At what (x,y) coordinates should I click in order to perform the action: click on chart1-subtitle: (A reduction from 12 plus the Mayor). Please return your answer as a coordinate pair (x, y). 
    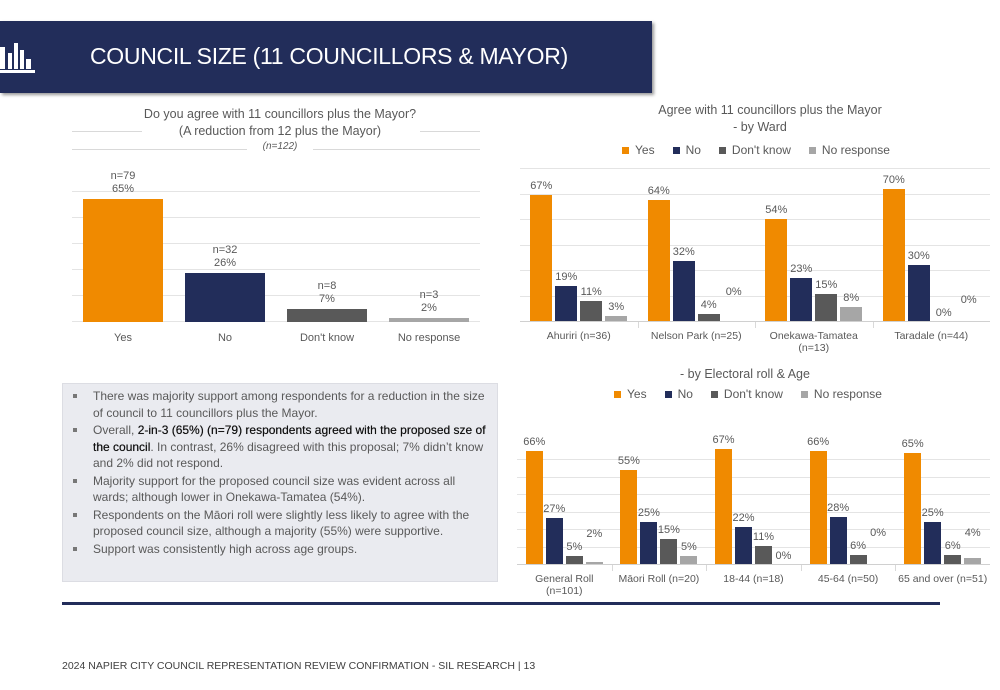
    Looking at the image, I should click on (280, 131).